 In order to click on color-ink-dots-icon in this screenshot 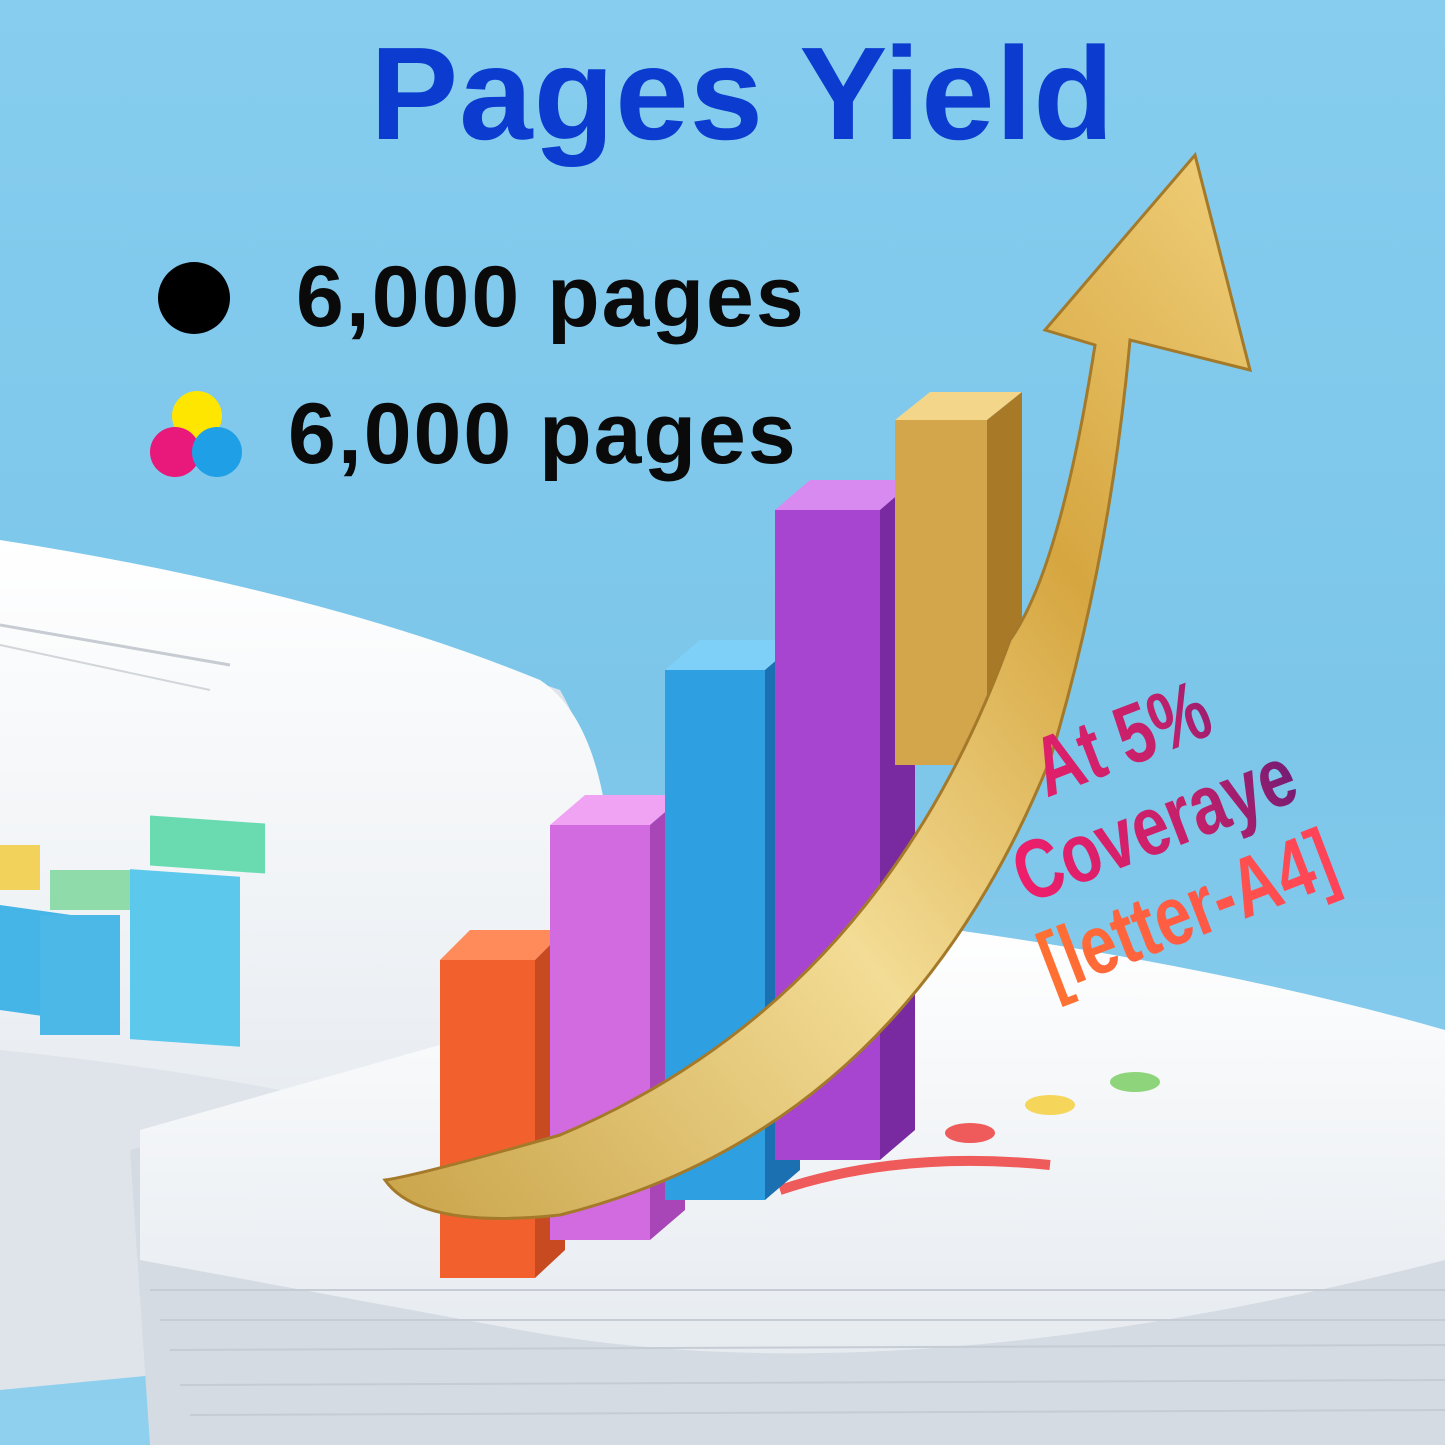, I will do `click(196, 434)`.